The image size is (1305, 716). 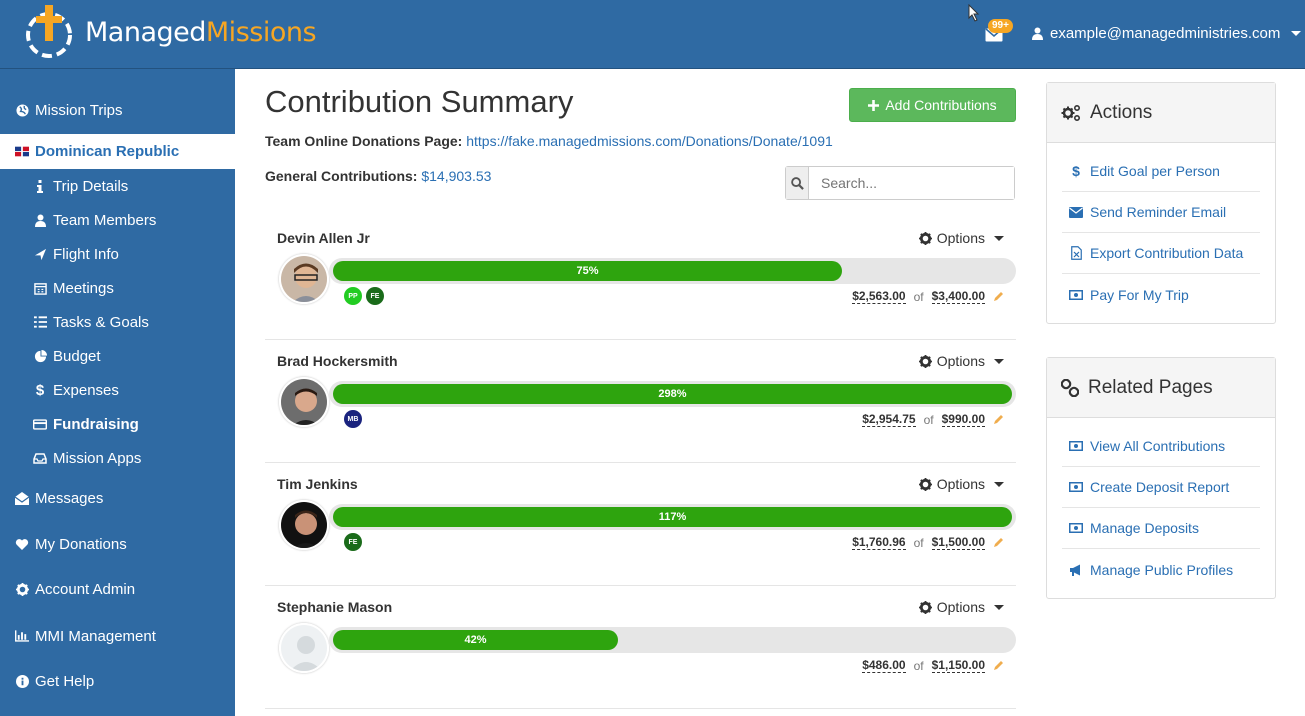 I want to click on envelope-open-icon, so click(x=22, y=498).